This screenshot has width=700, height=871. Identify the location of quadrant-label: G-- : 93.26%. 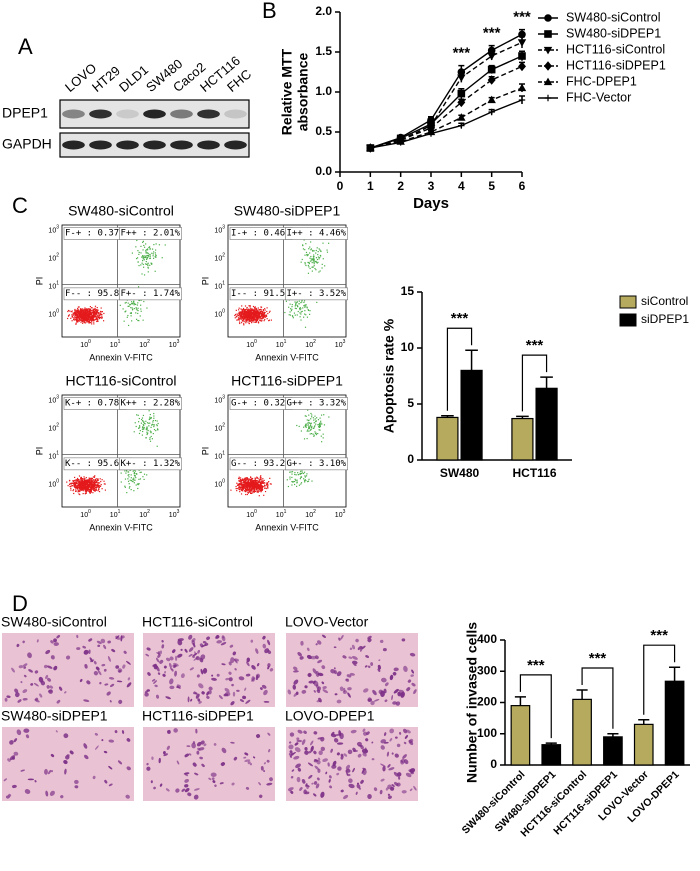
(264, 464).